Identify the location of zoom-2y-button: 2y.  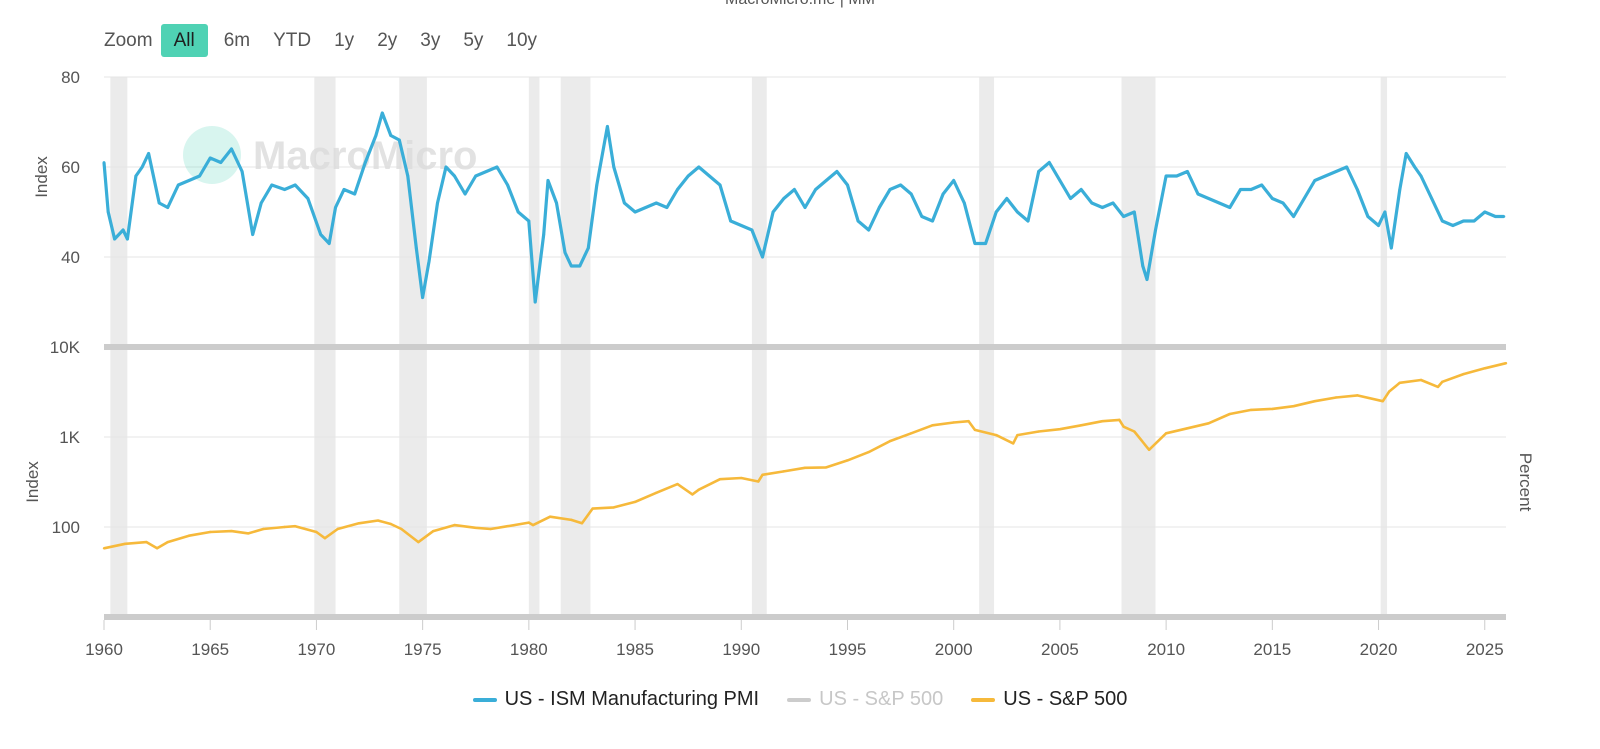
(387, 40).